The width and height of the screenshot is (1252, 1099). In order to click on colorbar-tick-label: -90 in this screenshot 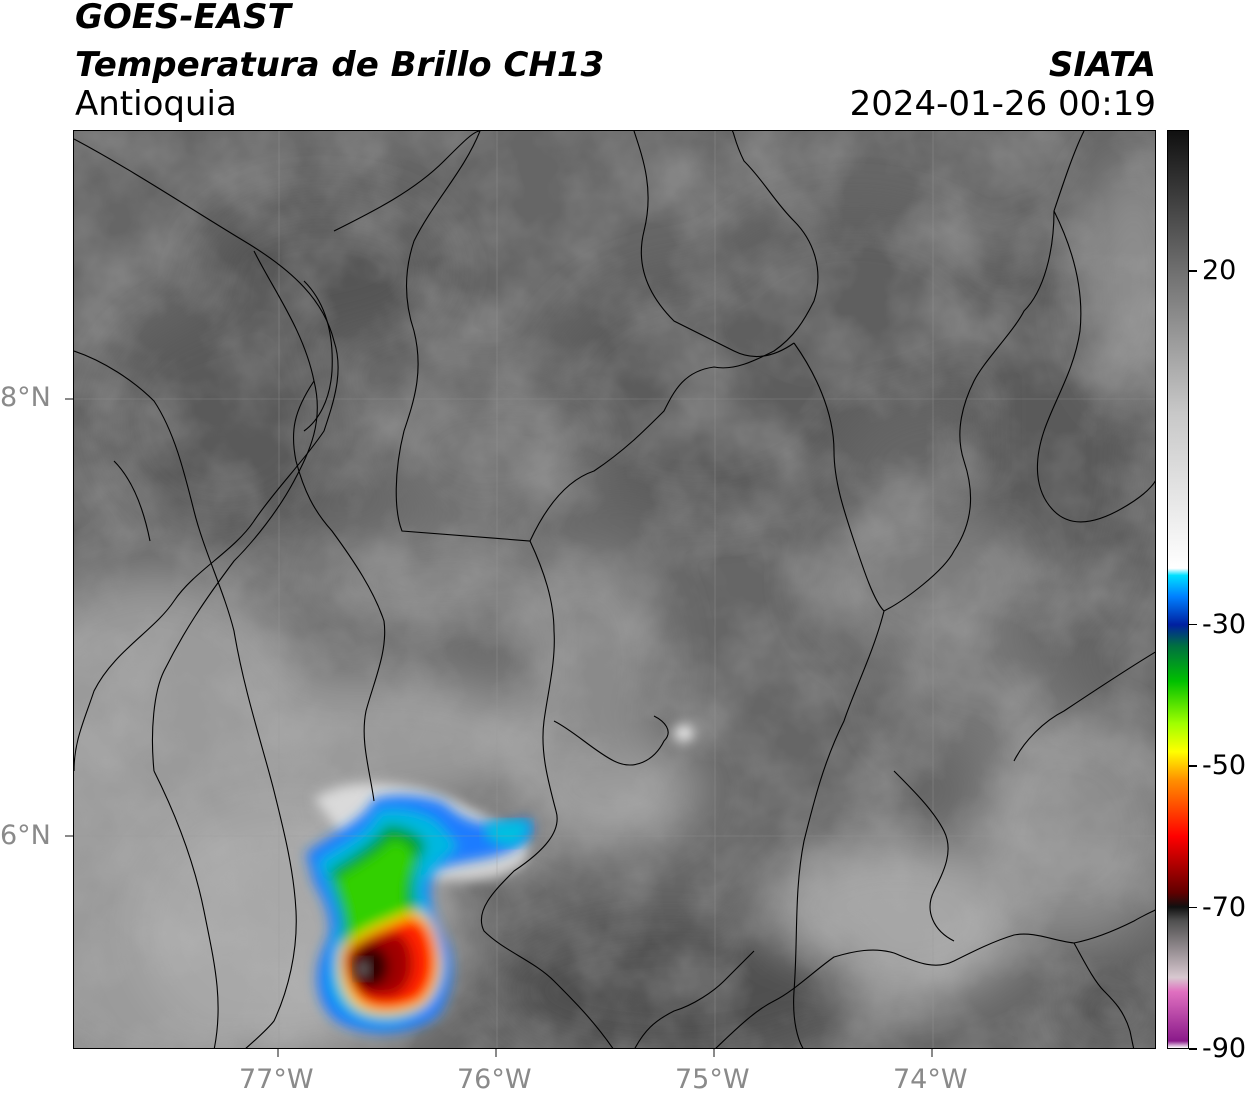, I will do `click(1224, 1048)`.